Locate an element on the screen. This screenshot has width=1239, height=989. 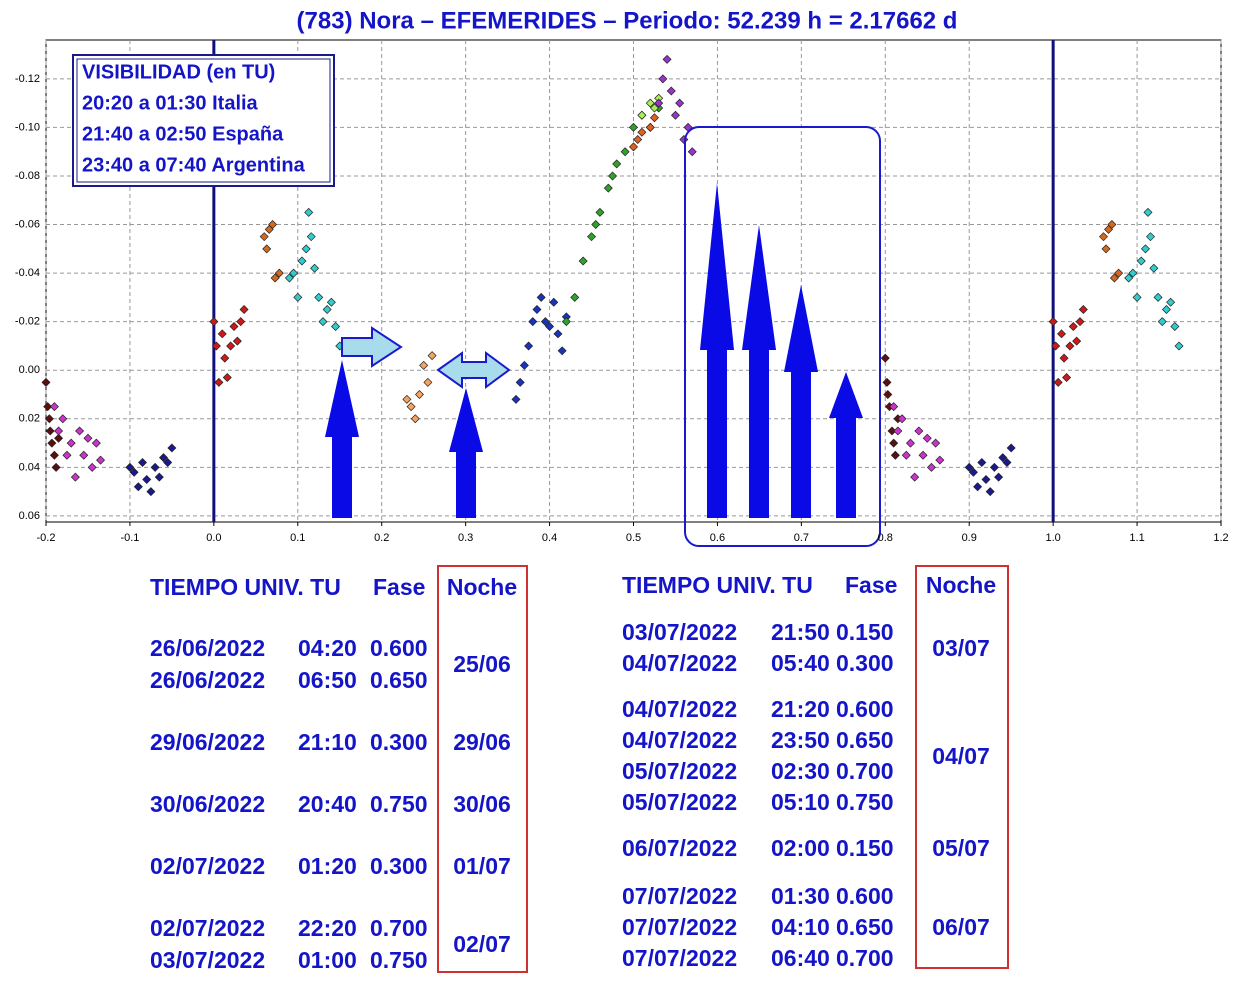
header: Noche is located at coordinates (961, 585).